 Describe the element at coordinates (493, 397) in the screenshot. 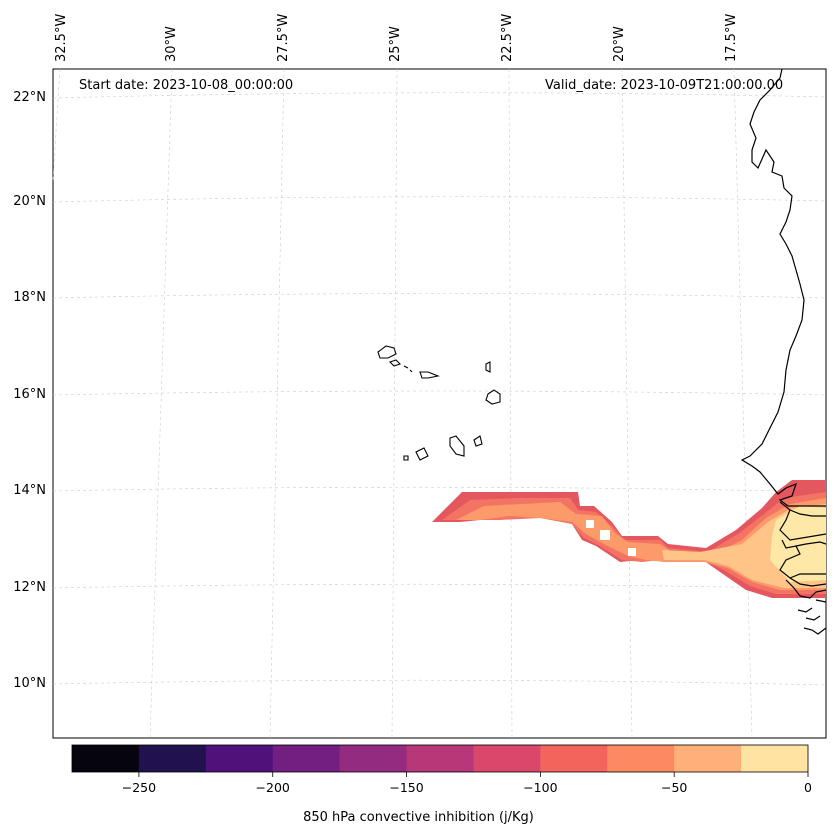

I see `island-boa-vista` at that location.